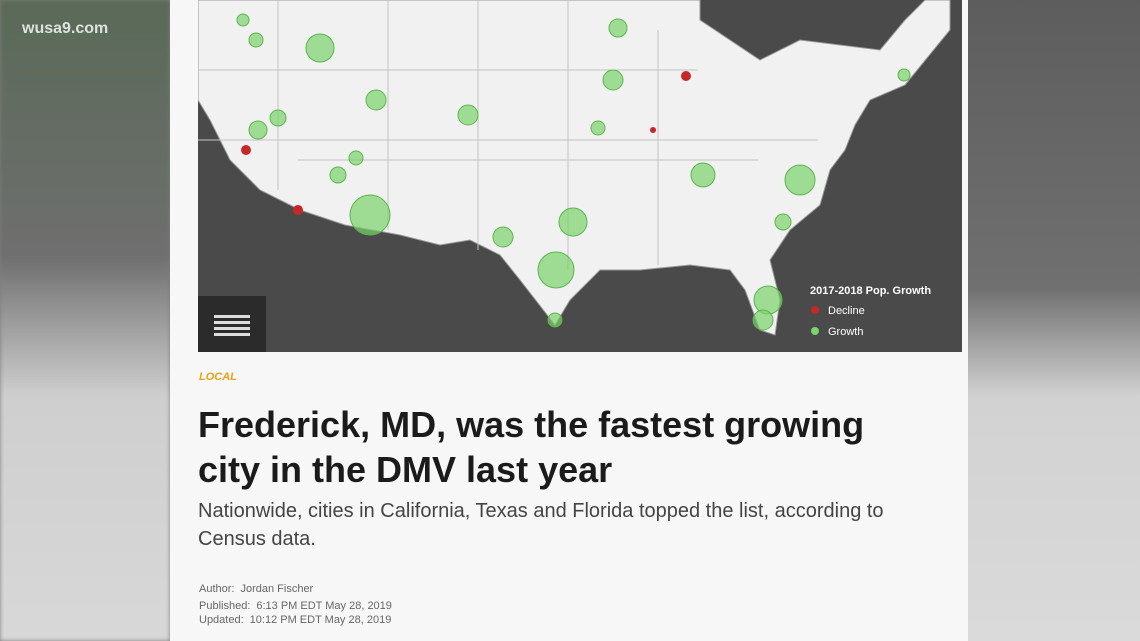  I want to click on byline-author: Author: Jordan Fischer, so click(259, 589).